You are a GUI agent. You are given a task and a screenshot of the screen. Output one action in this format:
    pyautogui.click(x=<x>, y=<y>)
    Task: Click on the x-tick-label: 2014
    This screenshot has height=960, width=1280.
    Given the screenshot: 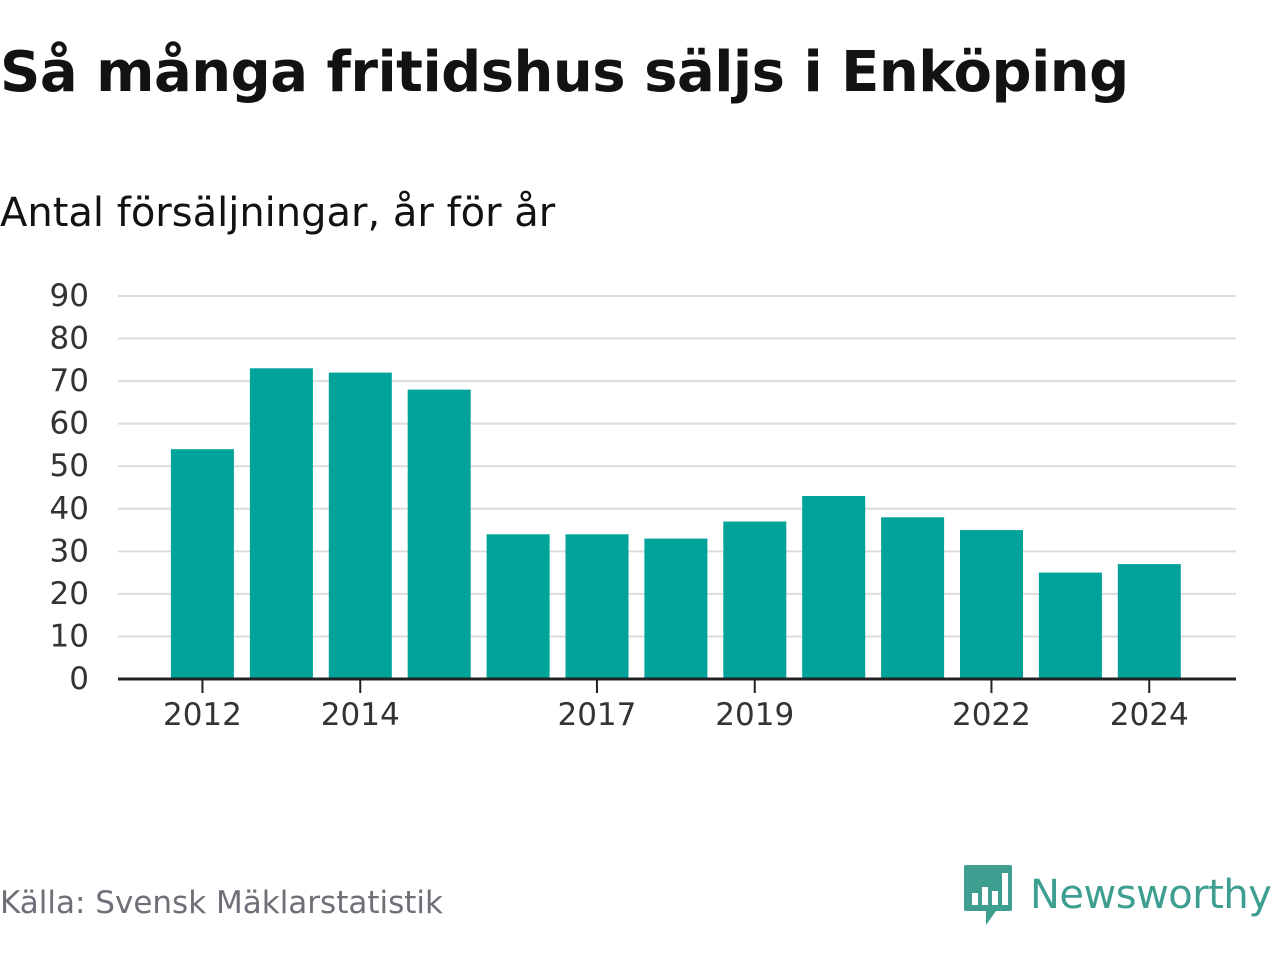 What is the action you would take?
    pyautogui.click(x=360, y=715)
    